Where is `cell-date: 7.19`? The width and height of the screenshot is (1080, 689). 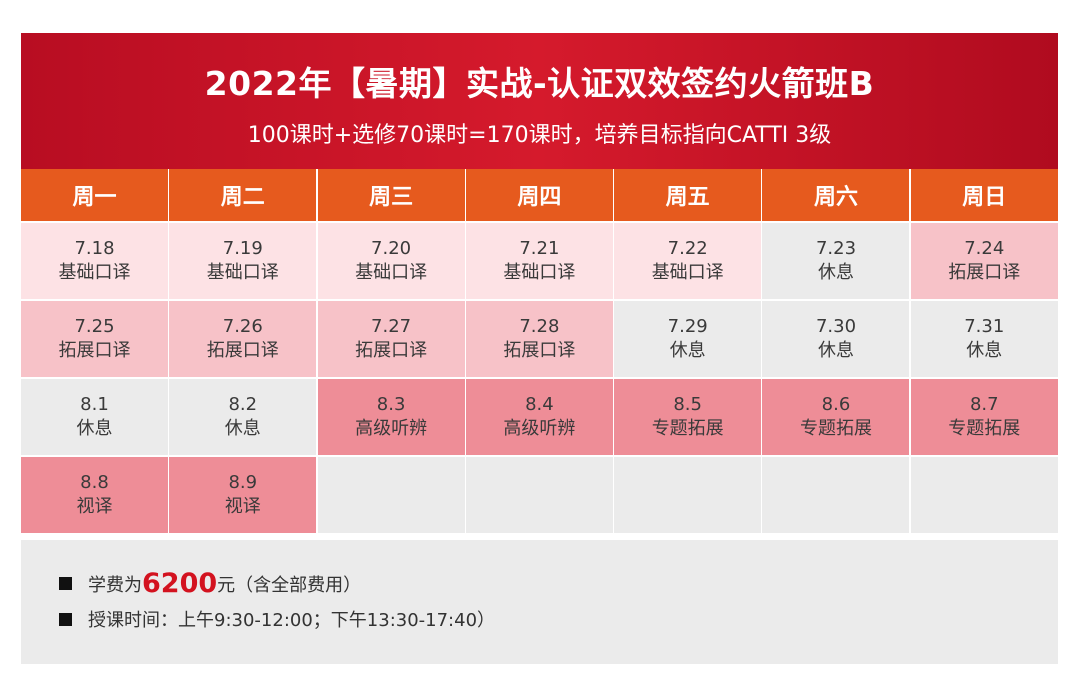 cell-date: 7.19 is located at coordinates (242, 248).